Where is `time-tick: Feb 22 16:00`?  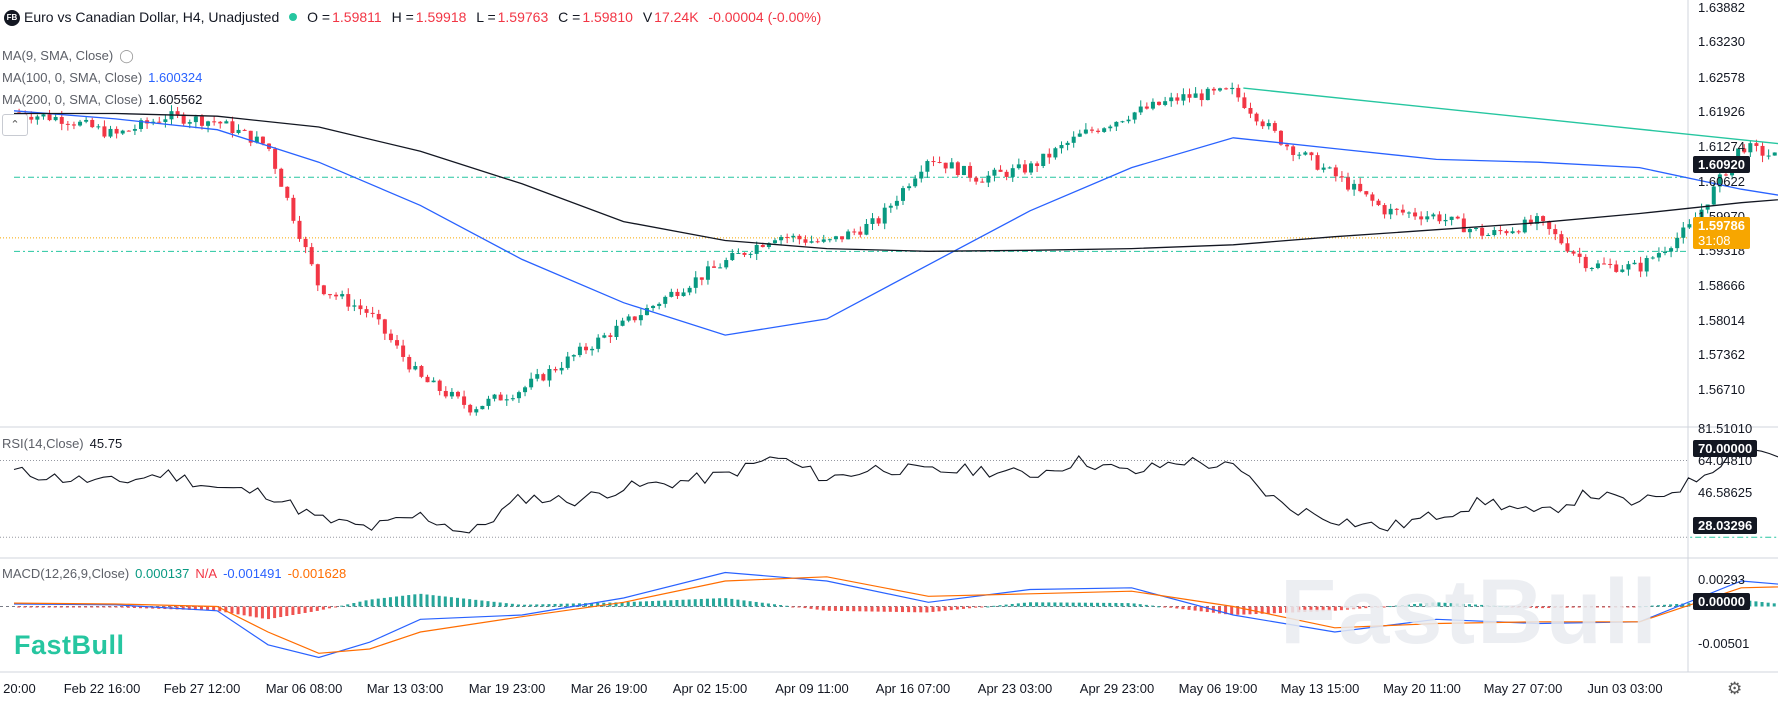 time-tick: Feb 22 16:00 is located at coordinates (102, 688).